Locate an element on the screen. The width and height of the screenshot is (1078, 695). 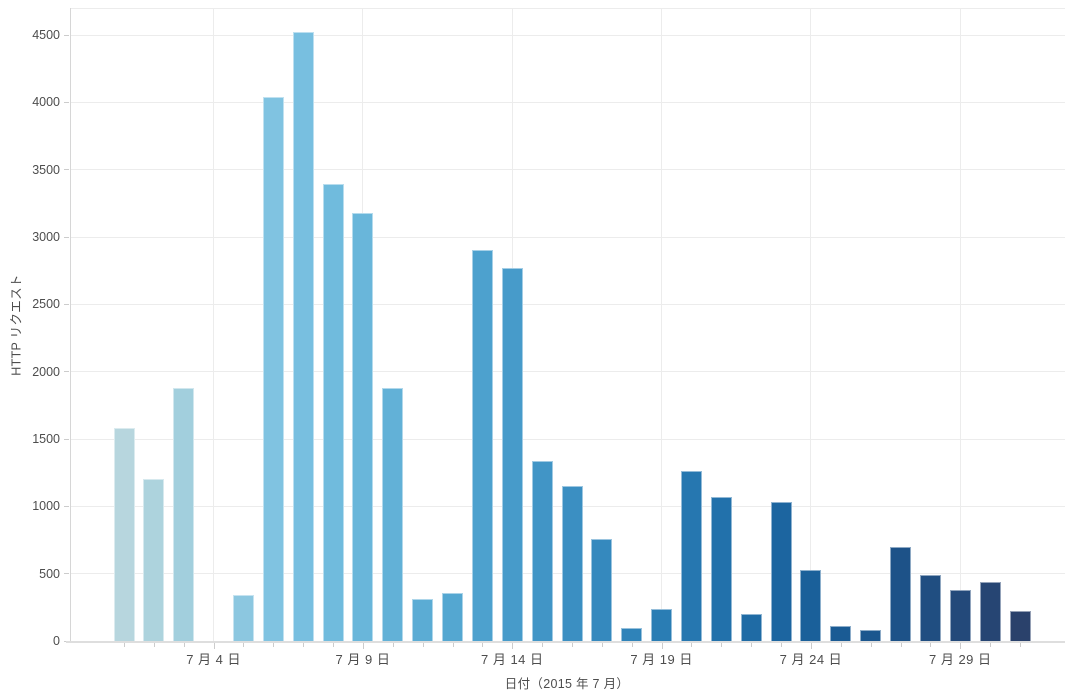
x-tick-label: 7 月 9 日 is located at coordinates (363, 659).